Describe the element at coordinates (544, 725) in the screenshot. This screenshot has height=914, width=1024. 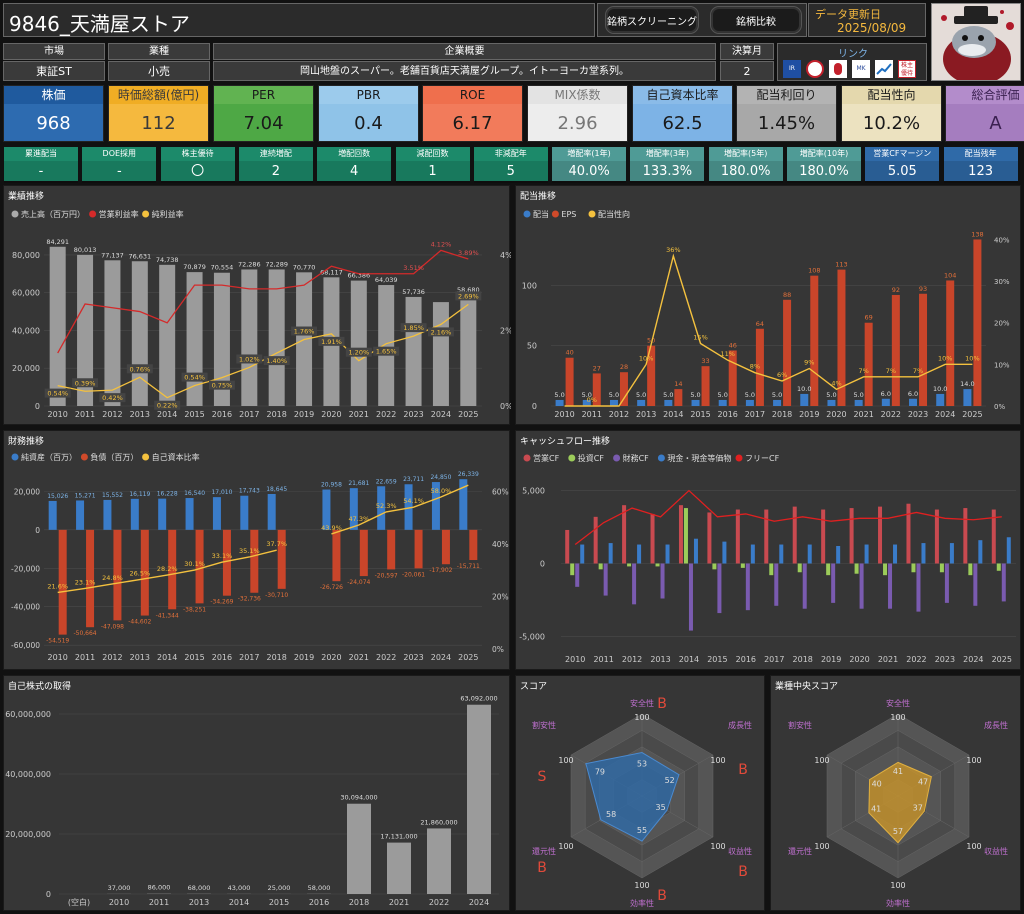
I see `radar-axis-label: 割安性` at that location.